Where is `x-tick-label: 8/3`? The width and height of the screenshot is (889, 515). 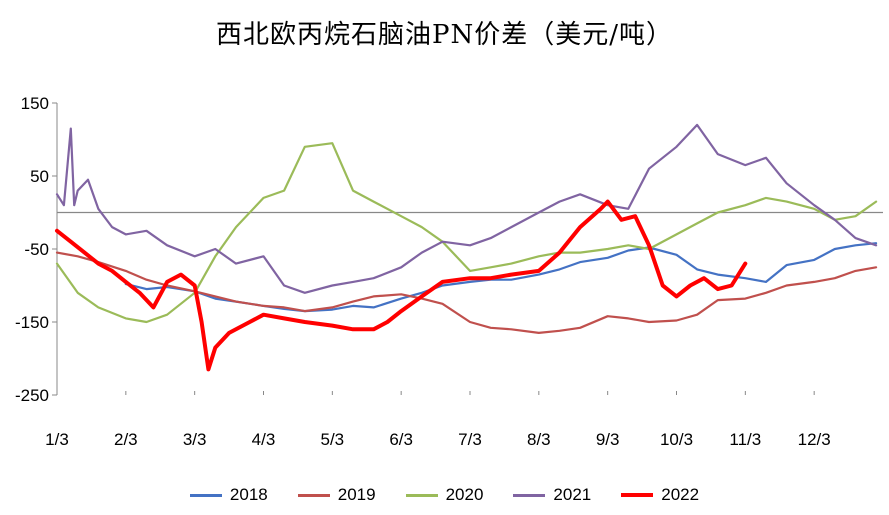
x-tick-label: 8/3 is located at coordinates (539, 439).